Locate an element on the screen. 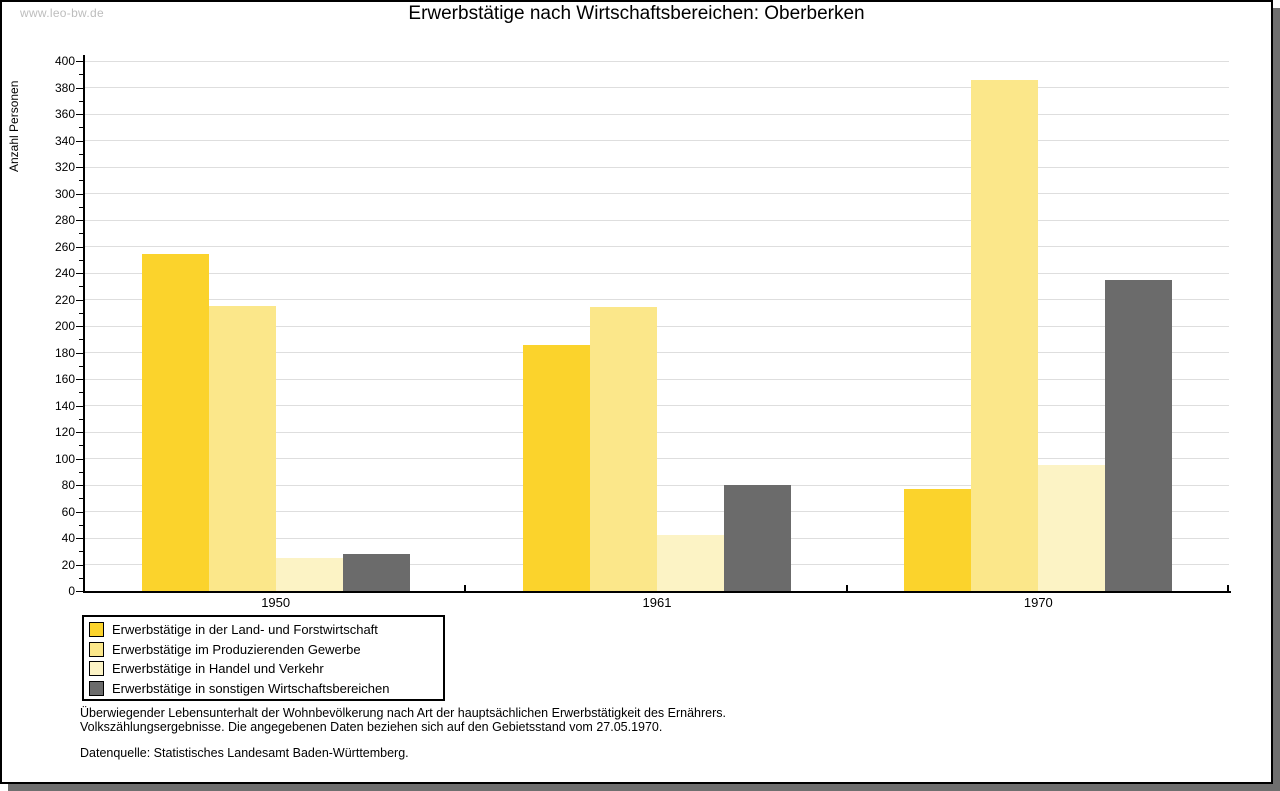 This screenshot has height=791, width=1280. x-axis-label: 1950 is located at coordinates (276, 602).